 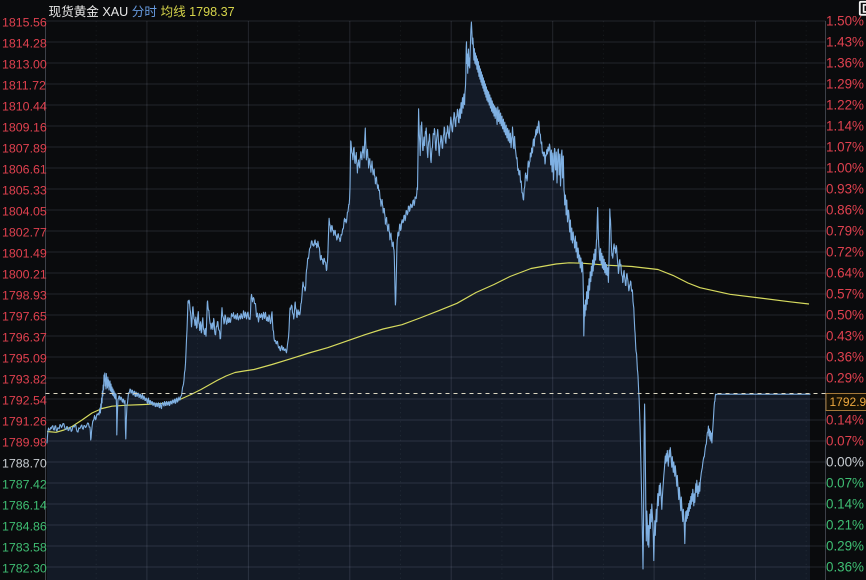 I want to click on svg-text: 0.00%, so click(x=845, y=462).